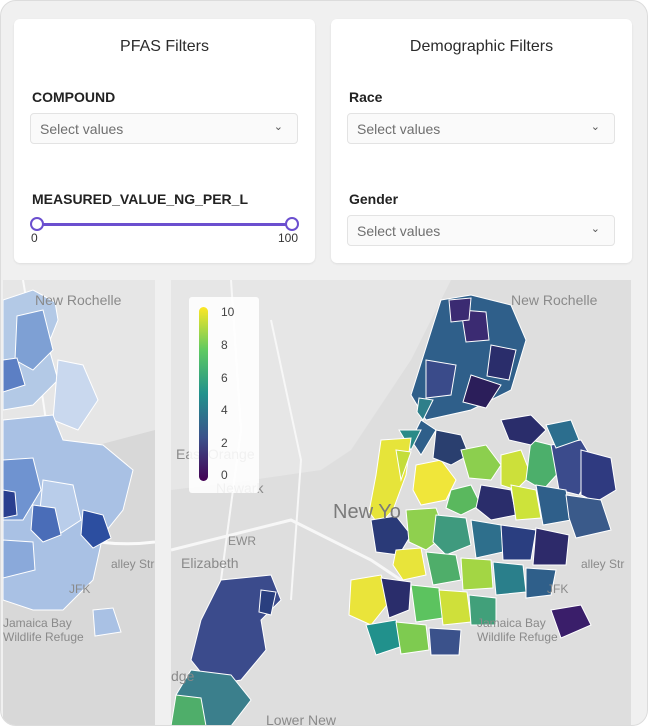 This screenshot has height=726, width=648. What do you see at coordinates (164, 128) in the screenshot?
I see `compound-select: Select values ⌄` at bounding box center [164, 128].